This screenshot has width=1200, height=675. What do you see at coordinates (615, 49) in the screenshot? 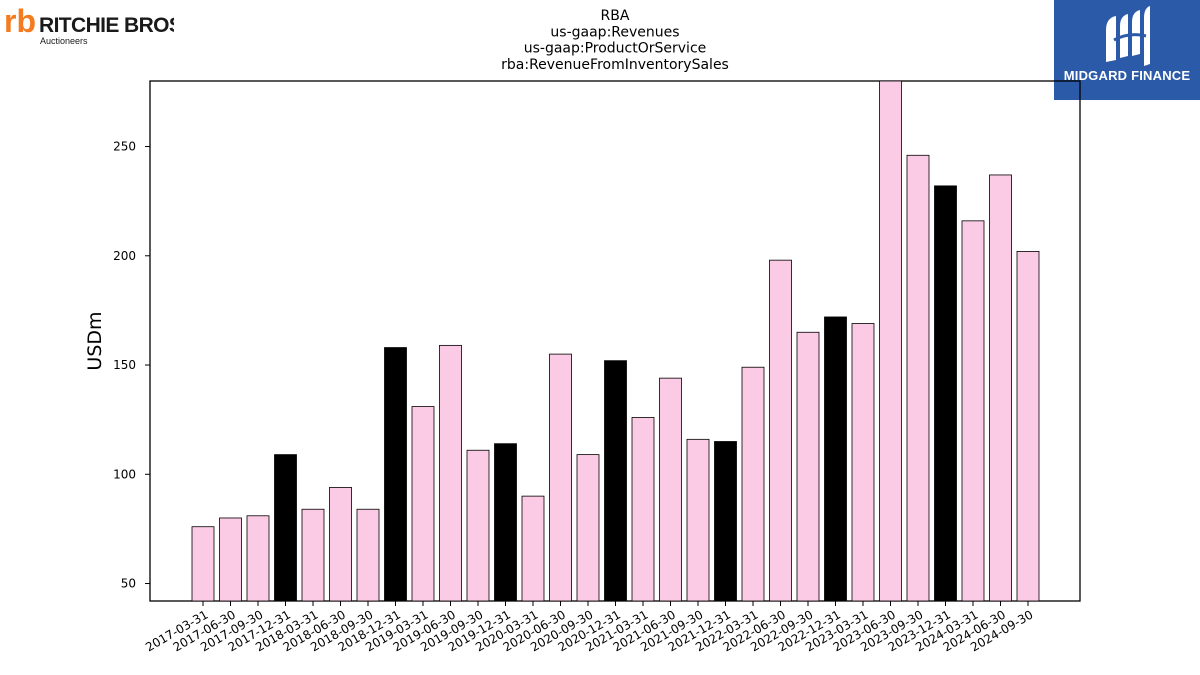
I see `chart-title-line: us-gaap:ProductOrService` at bounding box center [615, 49].